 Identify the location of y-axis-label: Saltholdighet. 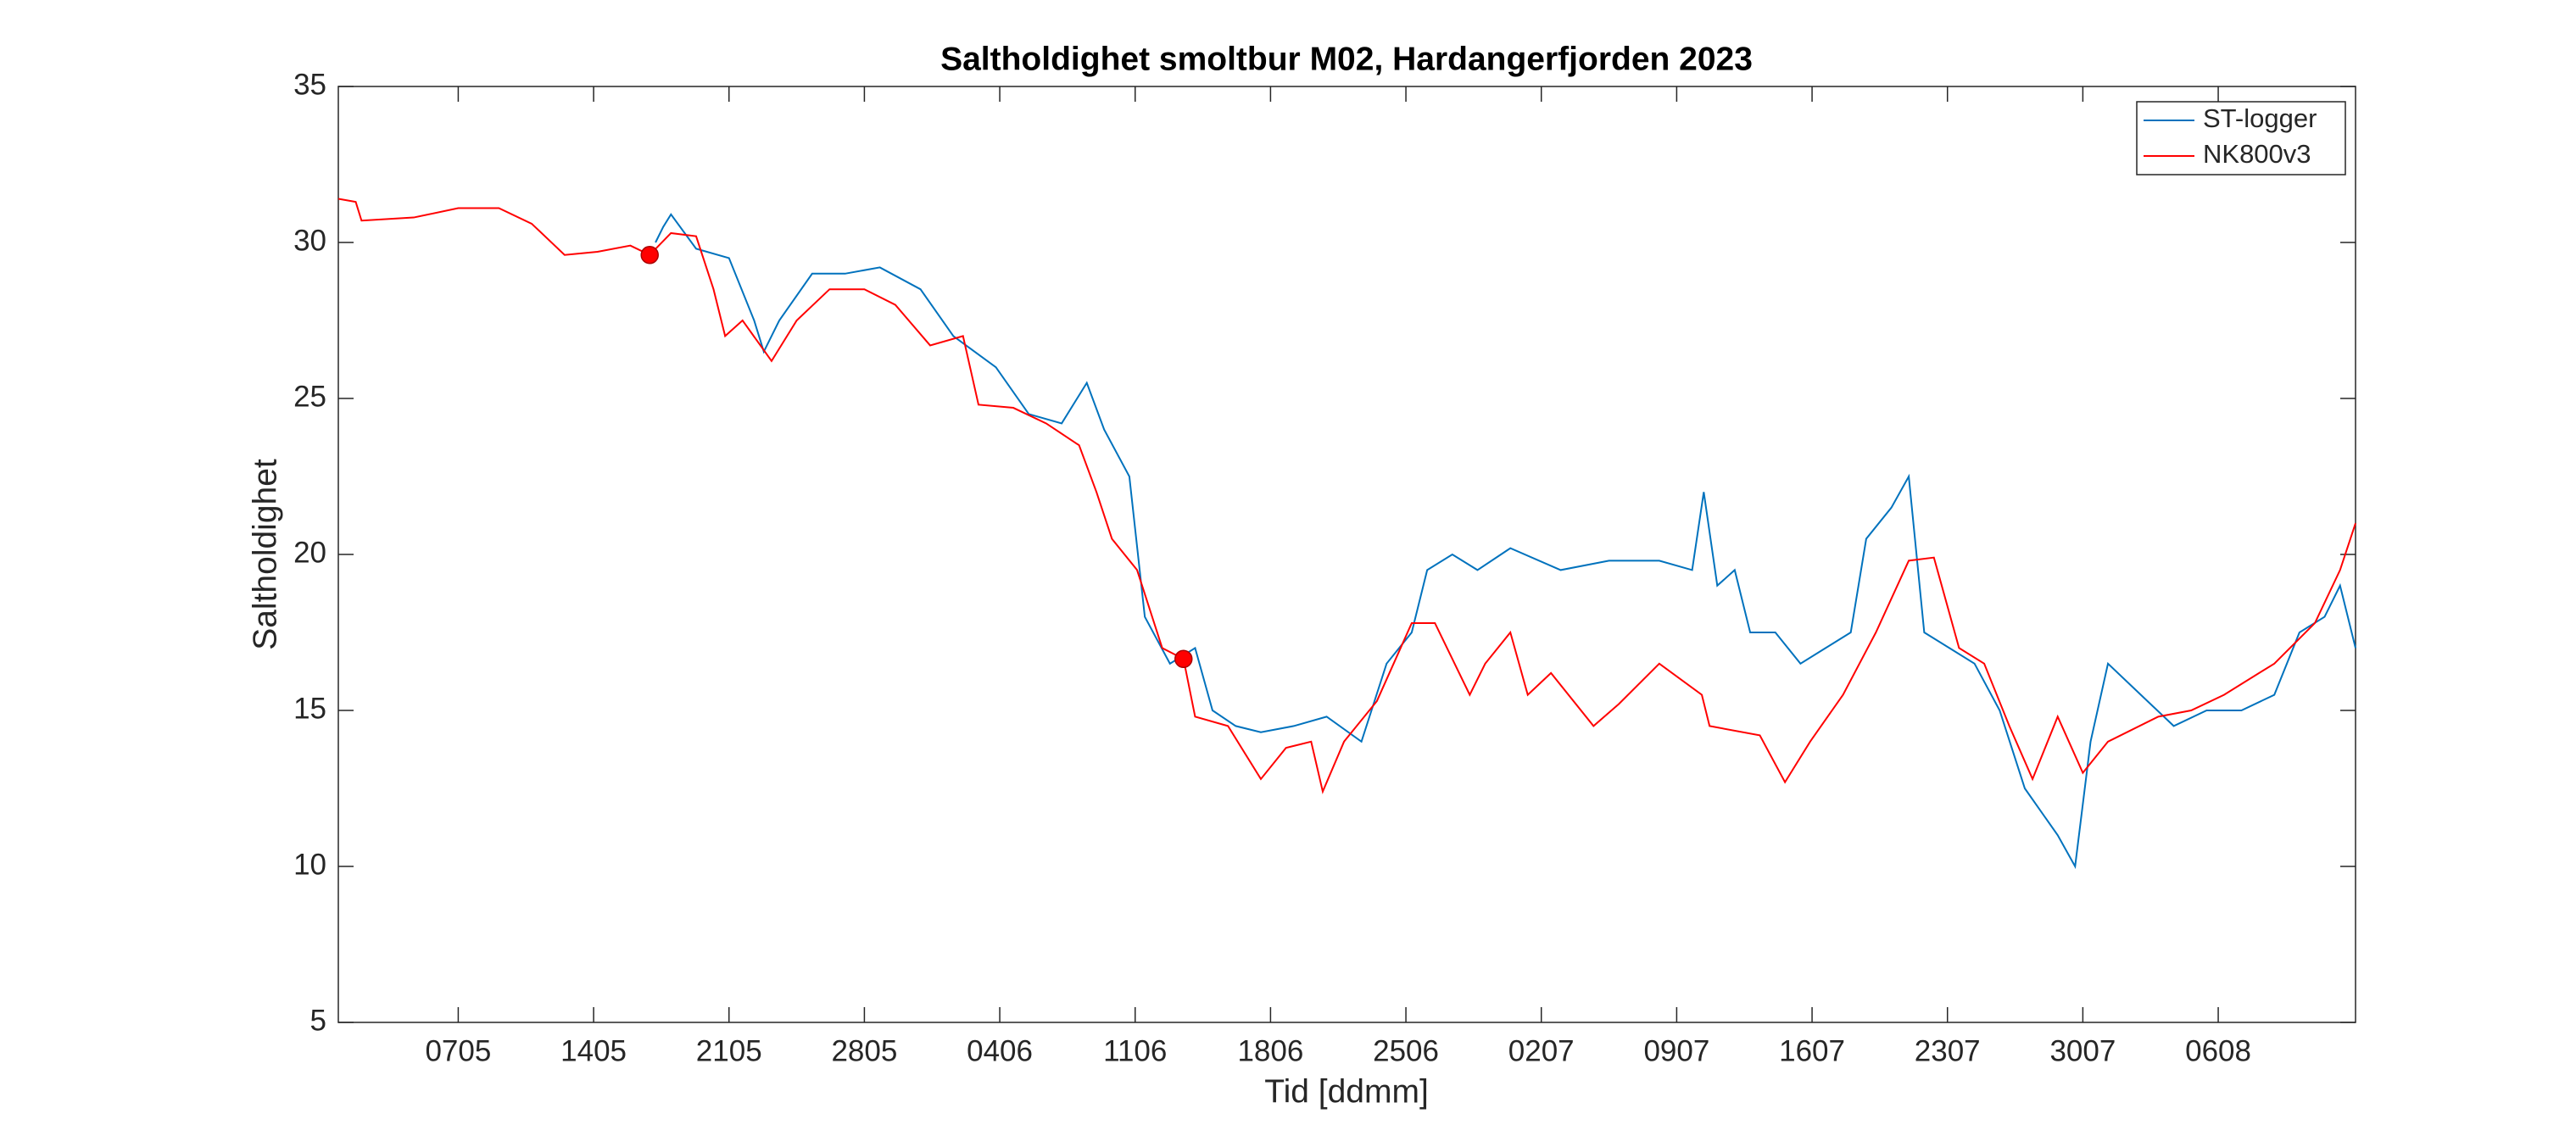
(265, 554).